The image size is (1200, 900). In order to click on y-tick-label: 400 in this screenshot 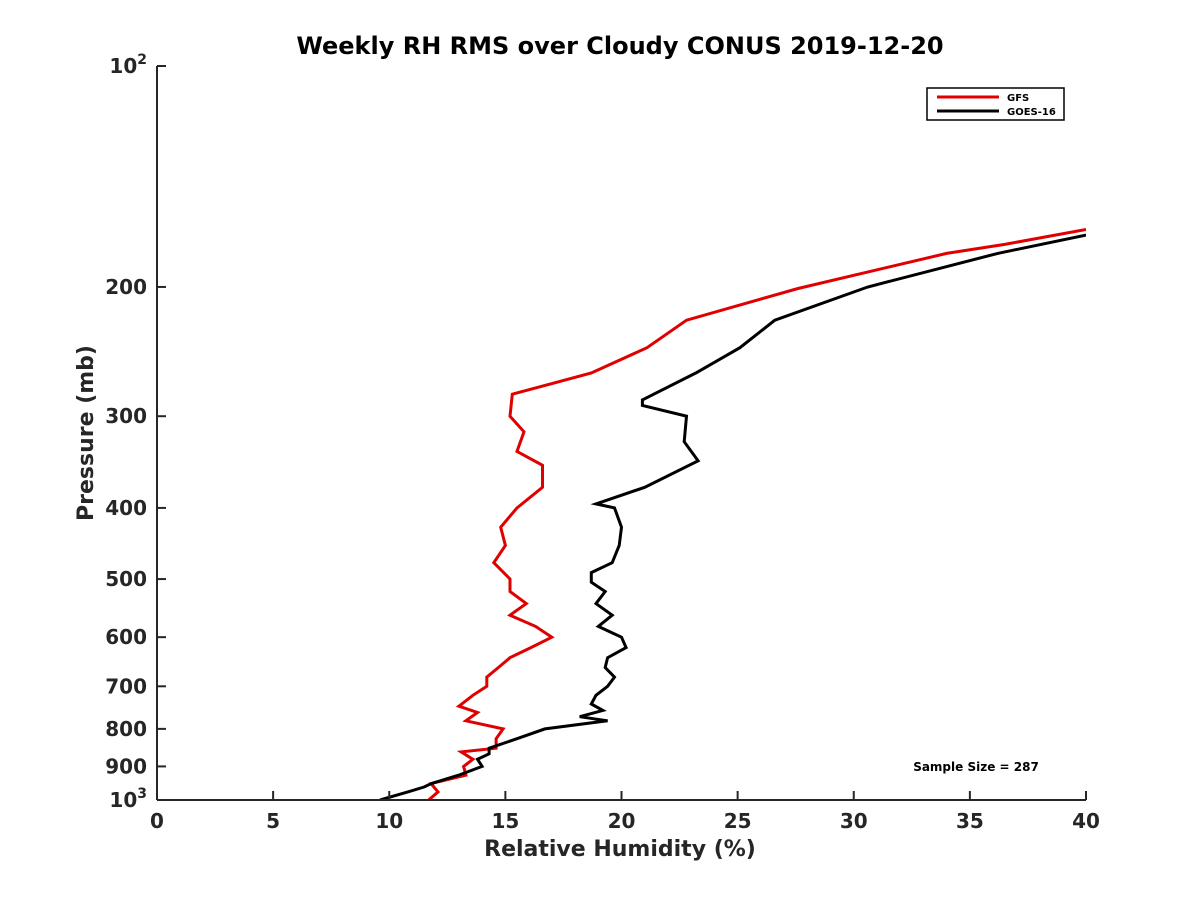, I will do `click(126, 508)`.